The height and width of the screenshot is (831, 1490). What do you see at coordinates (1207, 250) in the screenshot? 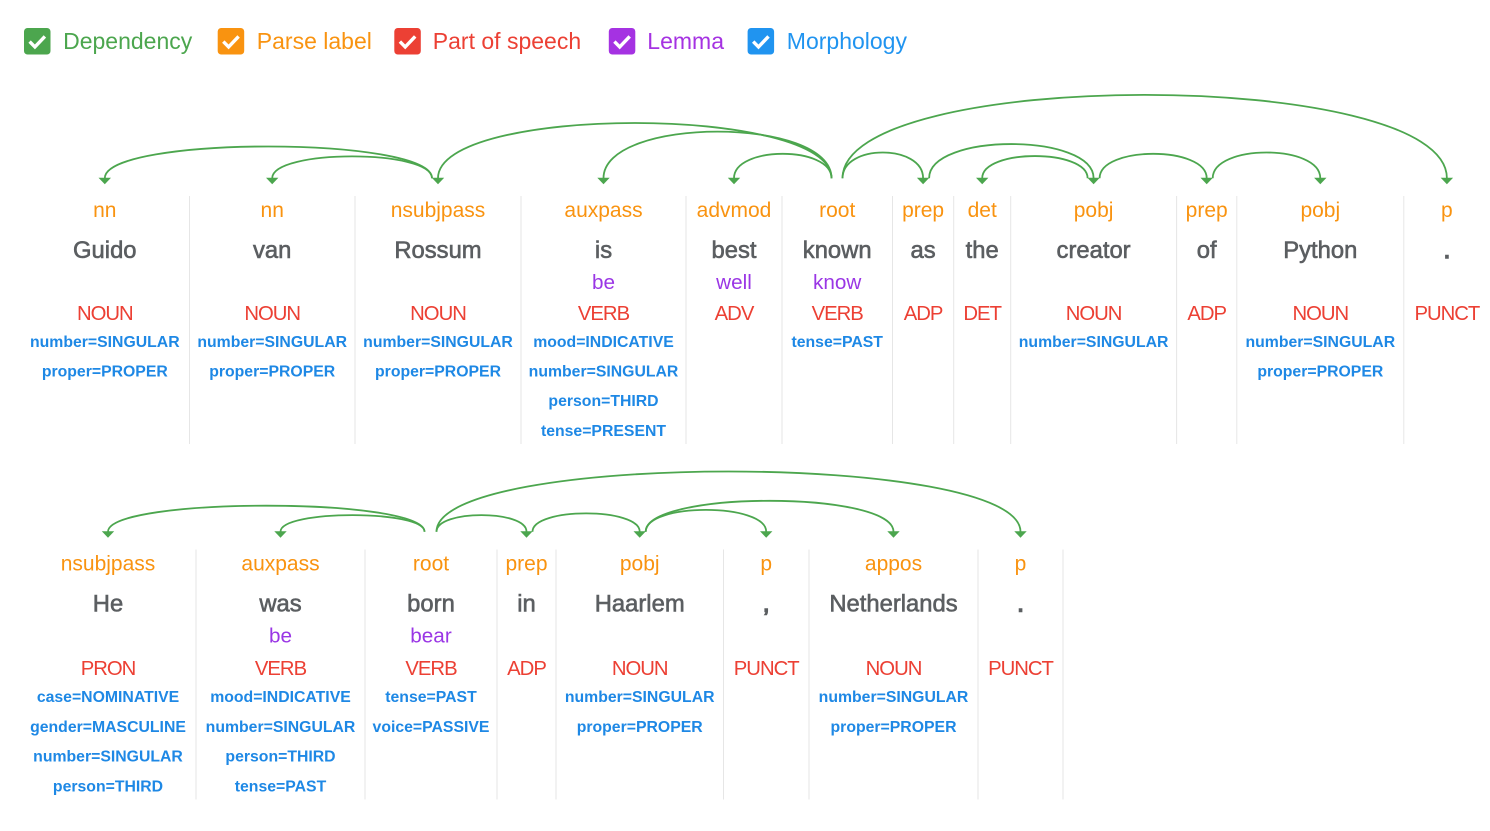
I see `svg-text: of` at bounding box center [1207, 250].